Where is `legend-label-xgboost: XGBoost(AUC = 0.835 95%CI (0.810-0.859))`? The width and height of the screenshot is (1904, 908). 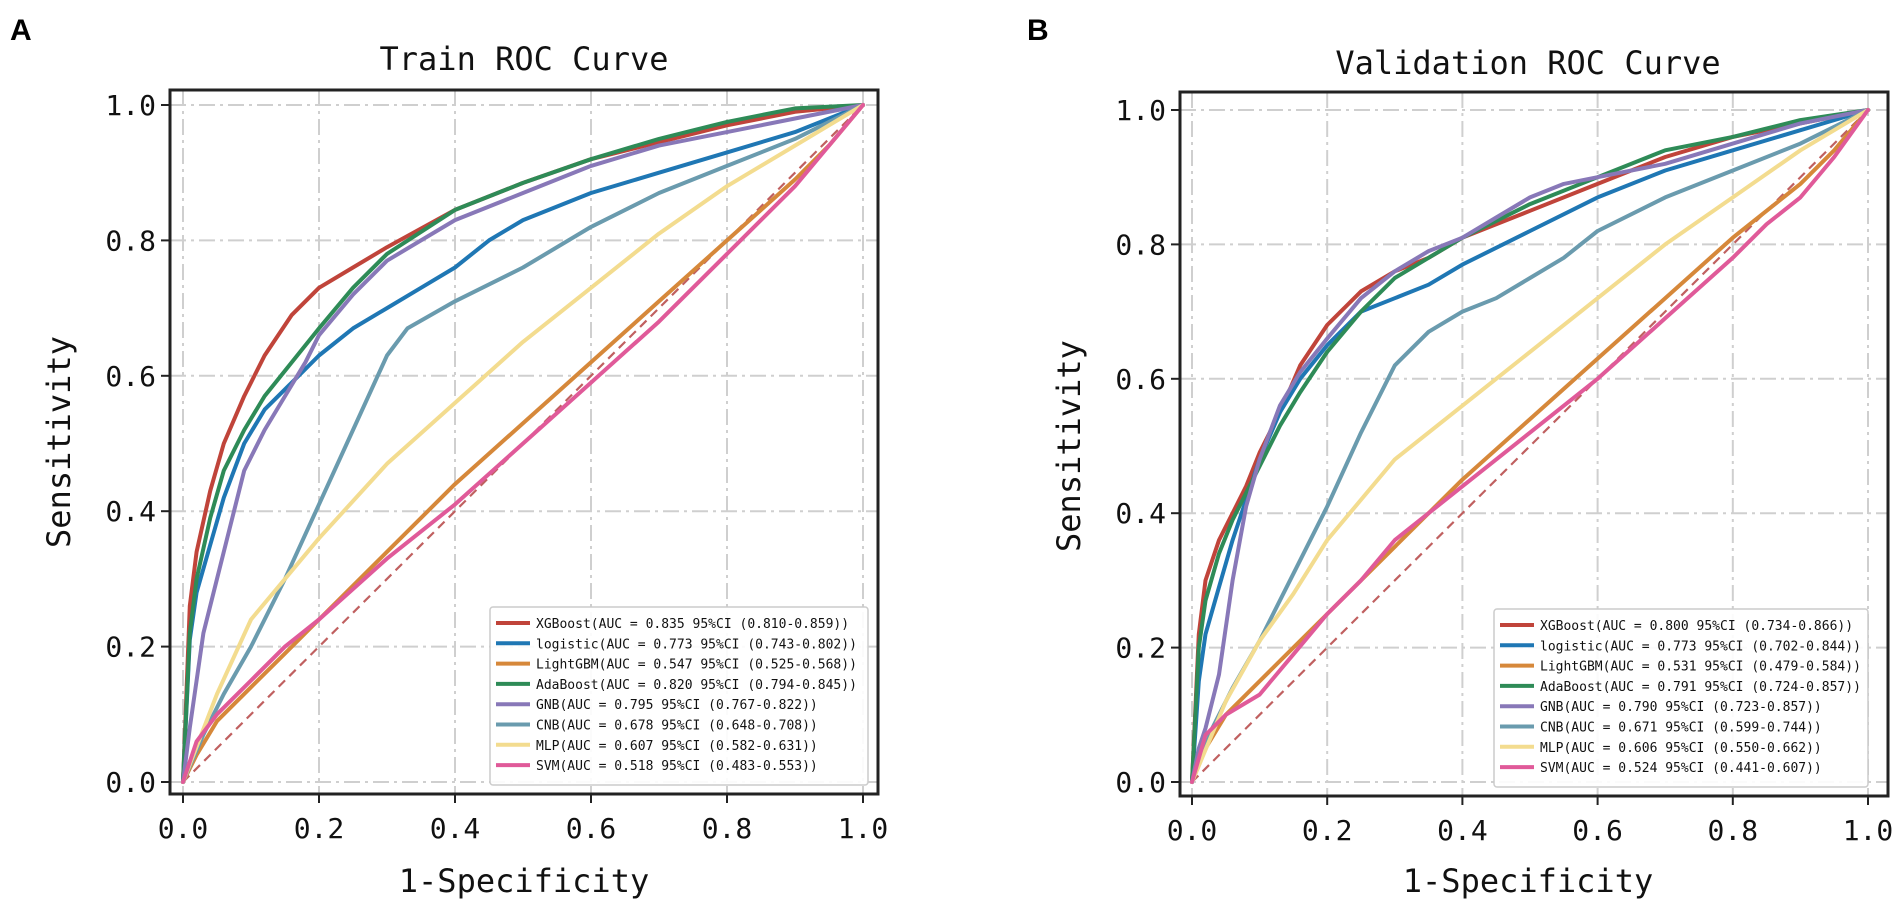 legend-label-xgboost: XGBoost(AUC = 0.835 95%CI (0.810-0.859)) is located at coordinates (692, 624).